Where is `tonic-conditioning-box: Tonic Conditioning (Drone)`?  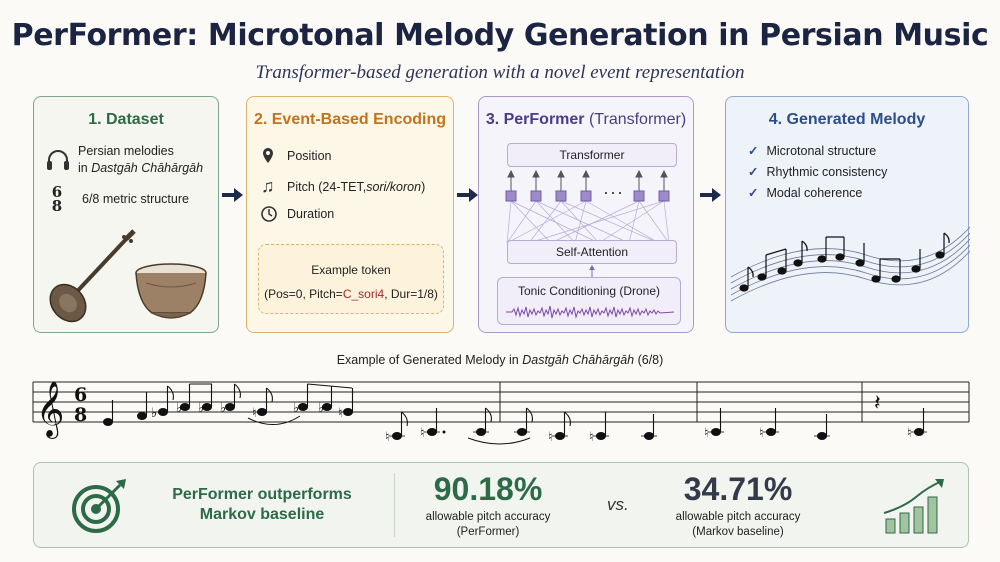 tonic-conditioning-box: Tonic Conditioning (Drone) is located at coordinates (589, 301).